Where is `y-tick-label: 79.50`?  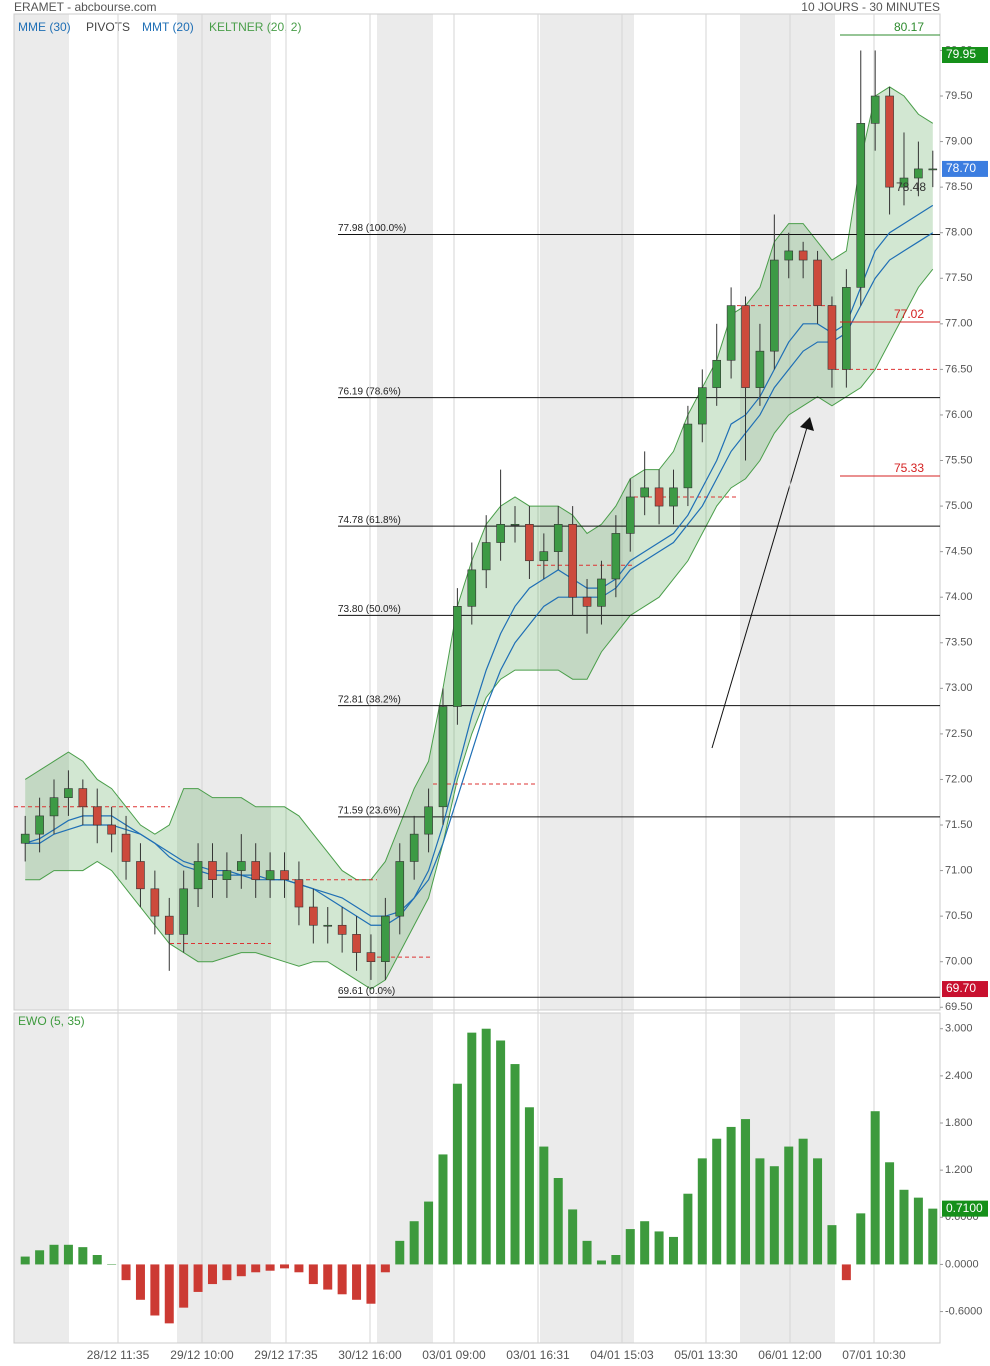
y-tick-label: 79.50 is located at coordinates (959, 96).